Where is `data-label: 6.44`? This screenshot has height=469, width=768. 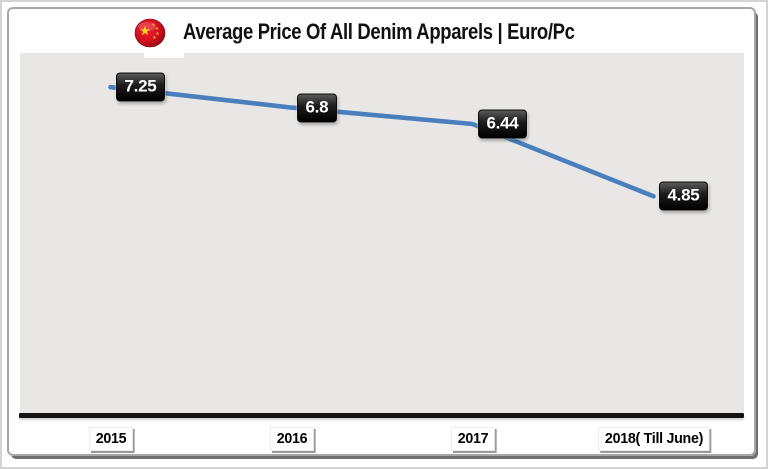
data-label: 6.44 is located at coordinates (502, 124).